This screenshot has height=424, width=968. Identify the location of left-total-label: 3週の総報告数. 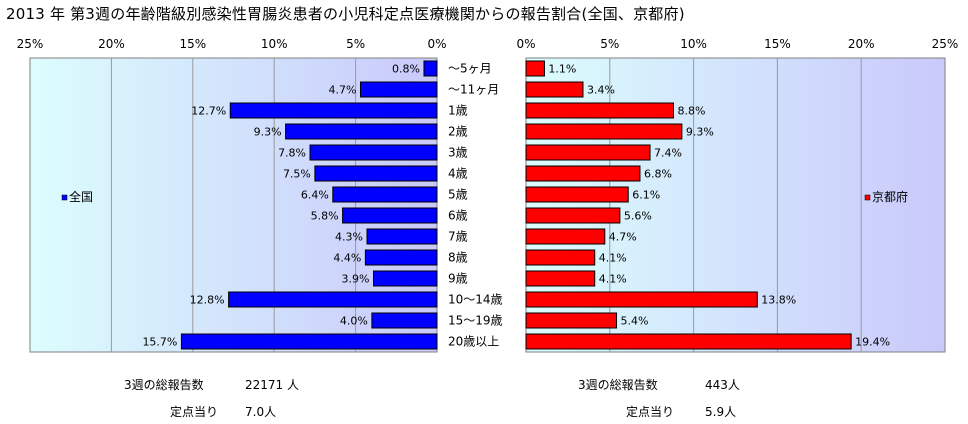
(164, 385).